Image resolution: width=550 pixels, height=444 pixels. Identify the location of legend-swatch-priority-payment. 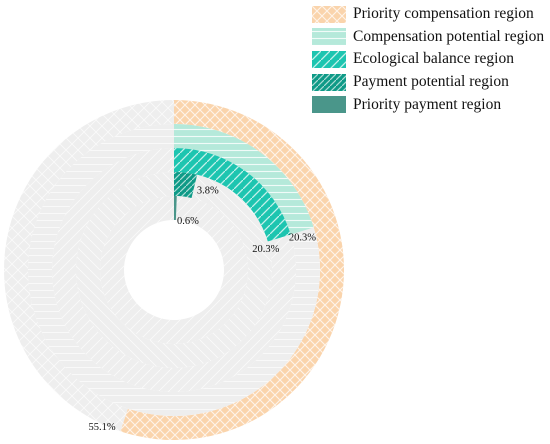
(329, 105).